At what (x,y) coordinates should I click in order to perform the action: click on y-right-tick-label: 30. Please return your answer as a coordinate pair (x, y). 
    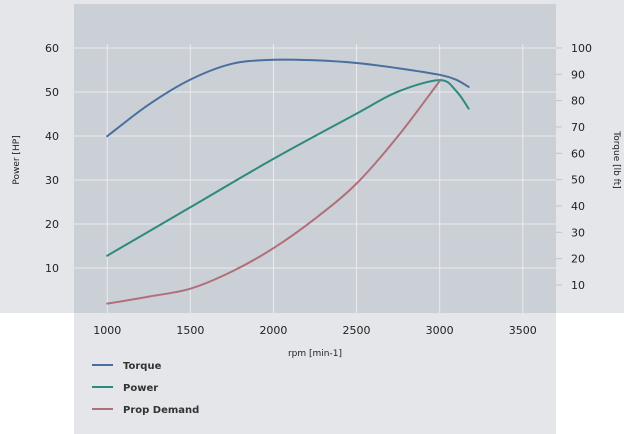
    Looking at the image, I should click on (578, 232).